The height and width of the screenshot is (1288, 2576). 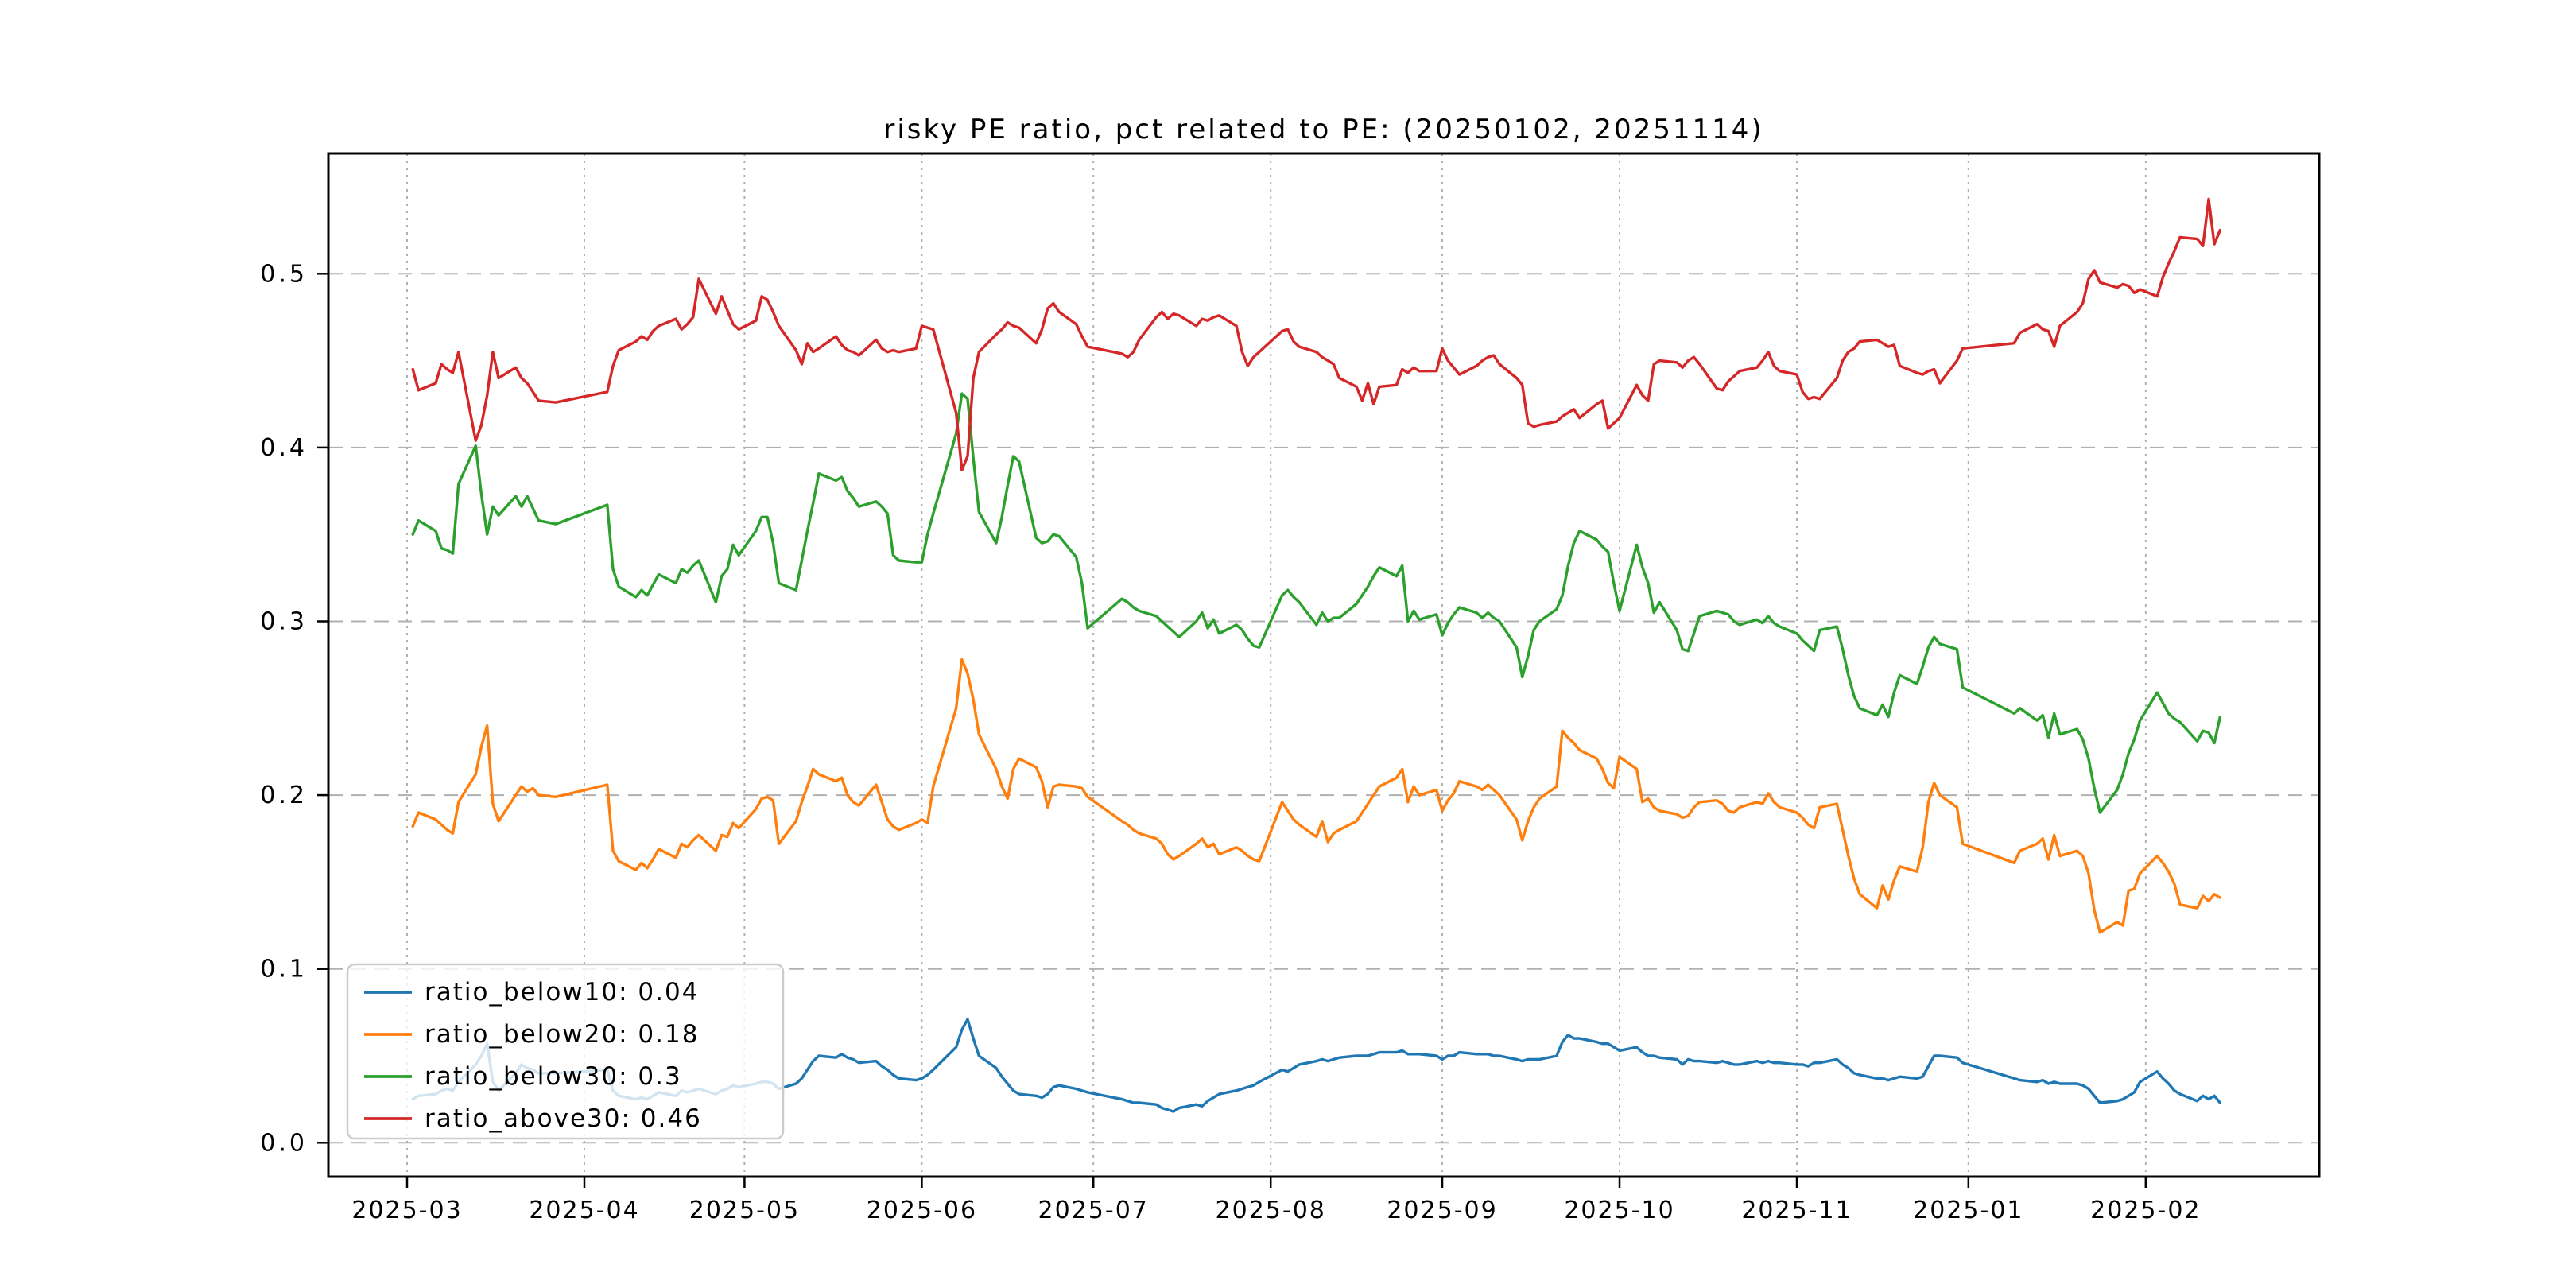 What do you see at coordinates (1316, 334) in the screenshot?
I see `series-line-ratio_above30` at bounding box center [1316, 334].